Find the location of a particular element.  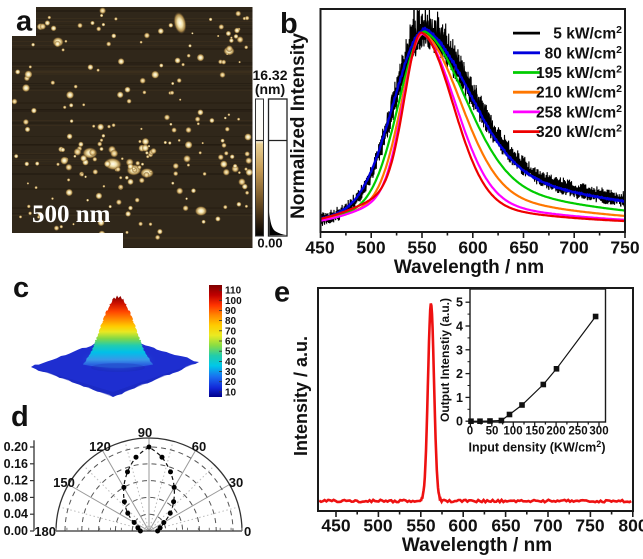

svg-text: 0.12 is located at coordinates (16, 481).